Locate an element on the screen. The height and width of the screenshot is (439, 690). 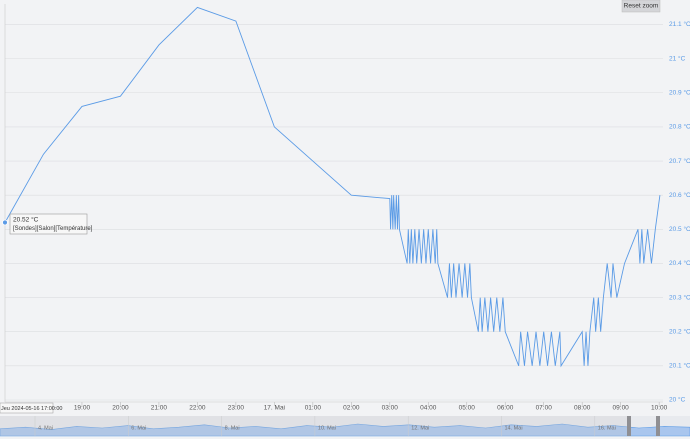
y-tick-label: 20.2 °C is located at coordinates (679, 331).